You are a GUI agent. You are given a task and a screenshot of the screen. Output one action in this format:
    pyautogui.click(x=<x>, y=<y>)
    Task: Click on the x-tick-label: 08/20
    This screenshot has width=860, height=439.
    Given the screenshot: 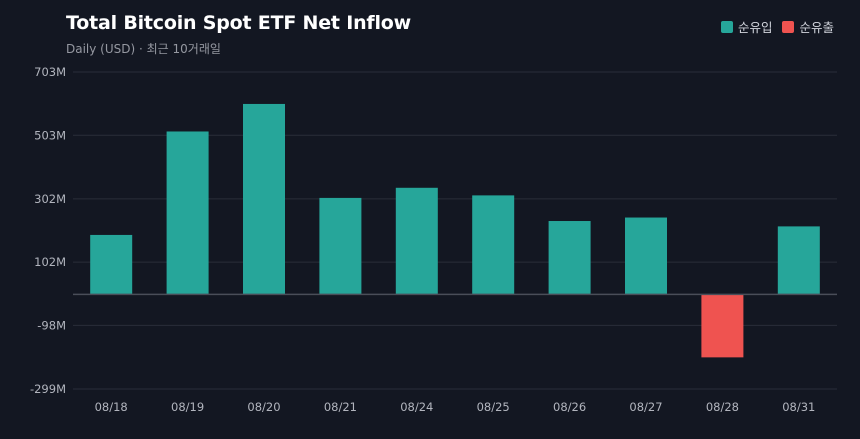 What is the action you would take?
    pyautogui.click(x=263, y=407)
    